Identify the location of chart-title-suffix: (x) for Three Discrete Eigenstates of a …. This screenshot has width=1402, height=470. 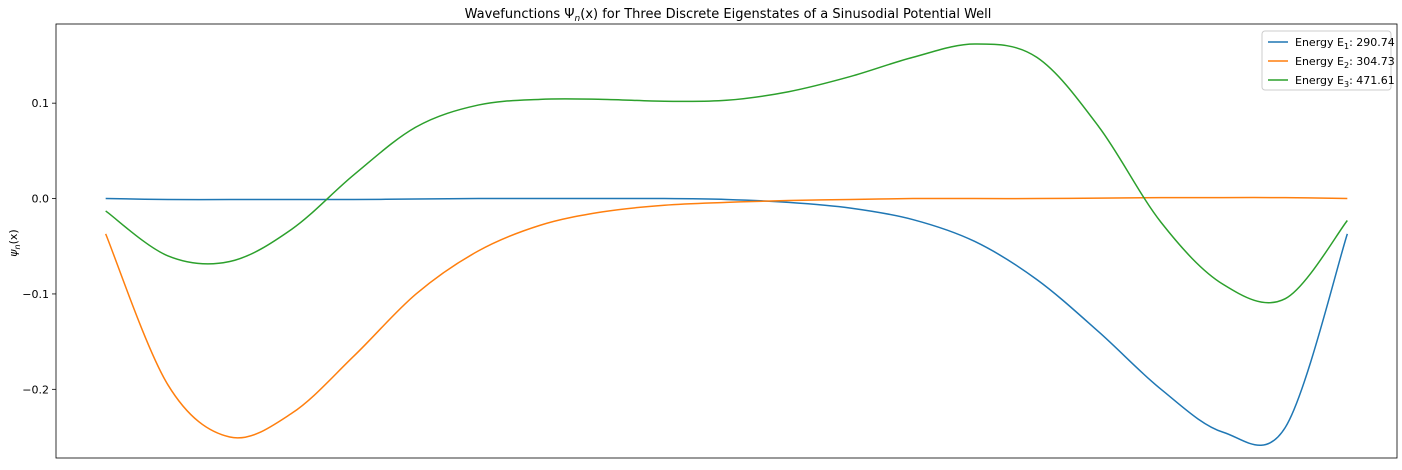
(785, 14).